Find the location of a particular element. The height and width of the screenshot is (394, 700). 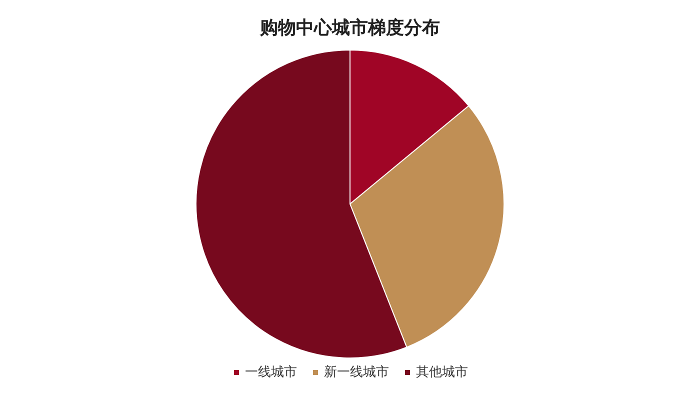

legend-label: 新一线城市 is located at coordinates (356, 372).